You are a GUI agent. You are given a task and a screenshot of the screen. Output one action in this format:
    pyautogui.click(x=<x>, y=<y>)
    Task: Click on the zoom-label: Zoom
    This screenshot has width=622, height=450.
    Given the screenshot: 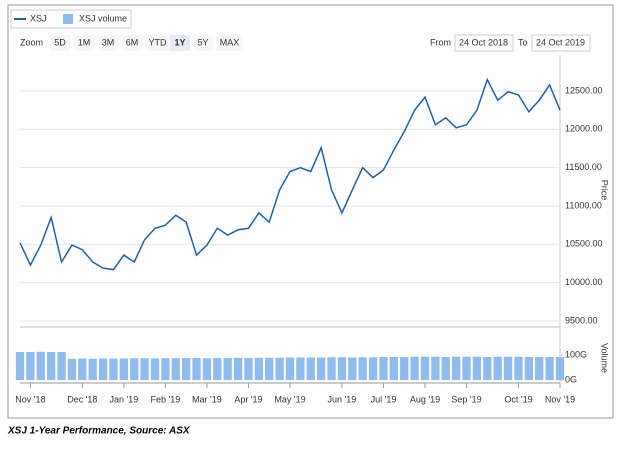 What is the action you would take?
    pyautogui.click(x=31, y=42)
    